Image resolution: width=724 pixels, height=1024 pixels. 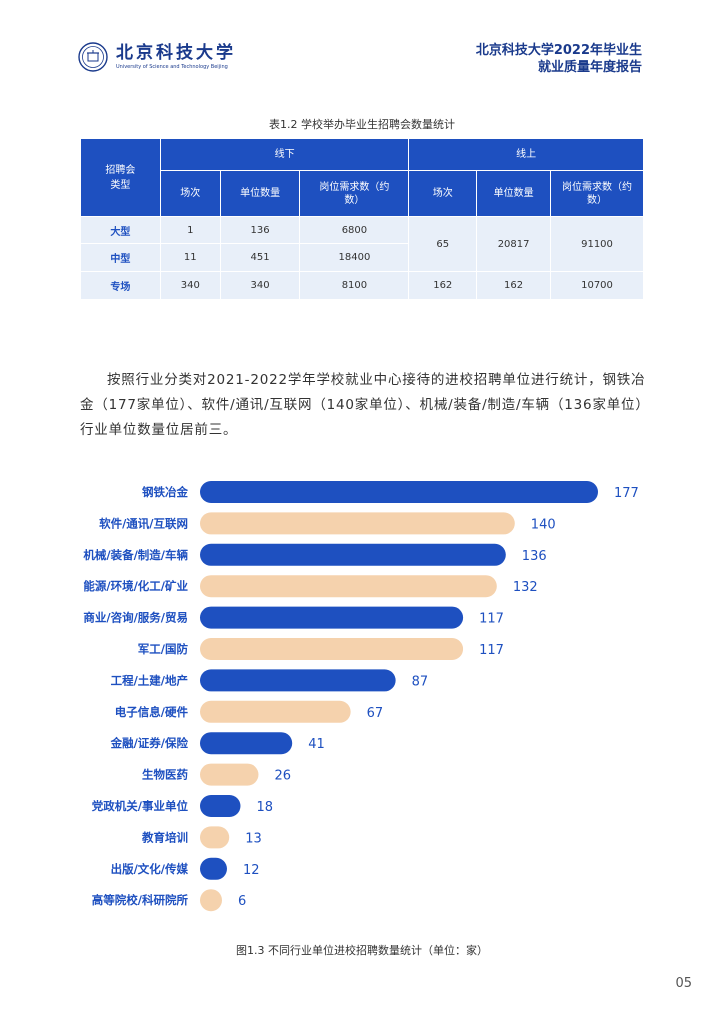 What do you see at coordinates (589, 67) in the screenshot?
I see `report-title-line2: 就业质量年度报告` at bounding box center [589, 67].